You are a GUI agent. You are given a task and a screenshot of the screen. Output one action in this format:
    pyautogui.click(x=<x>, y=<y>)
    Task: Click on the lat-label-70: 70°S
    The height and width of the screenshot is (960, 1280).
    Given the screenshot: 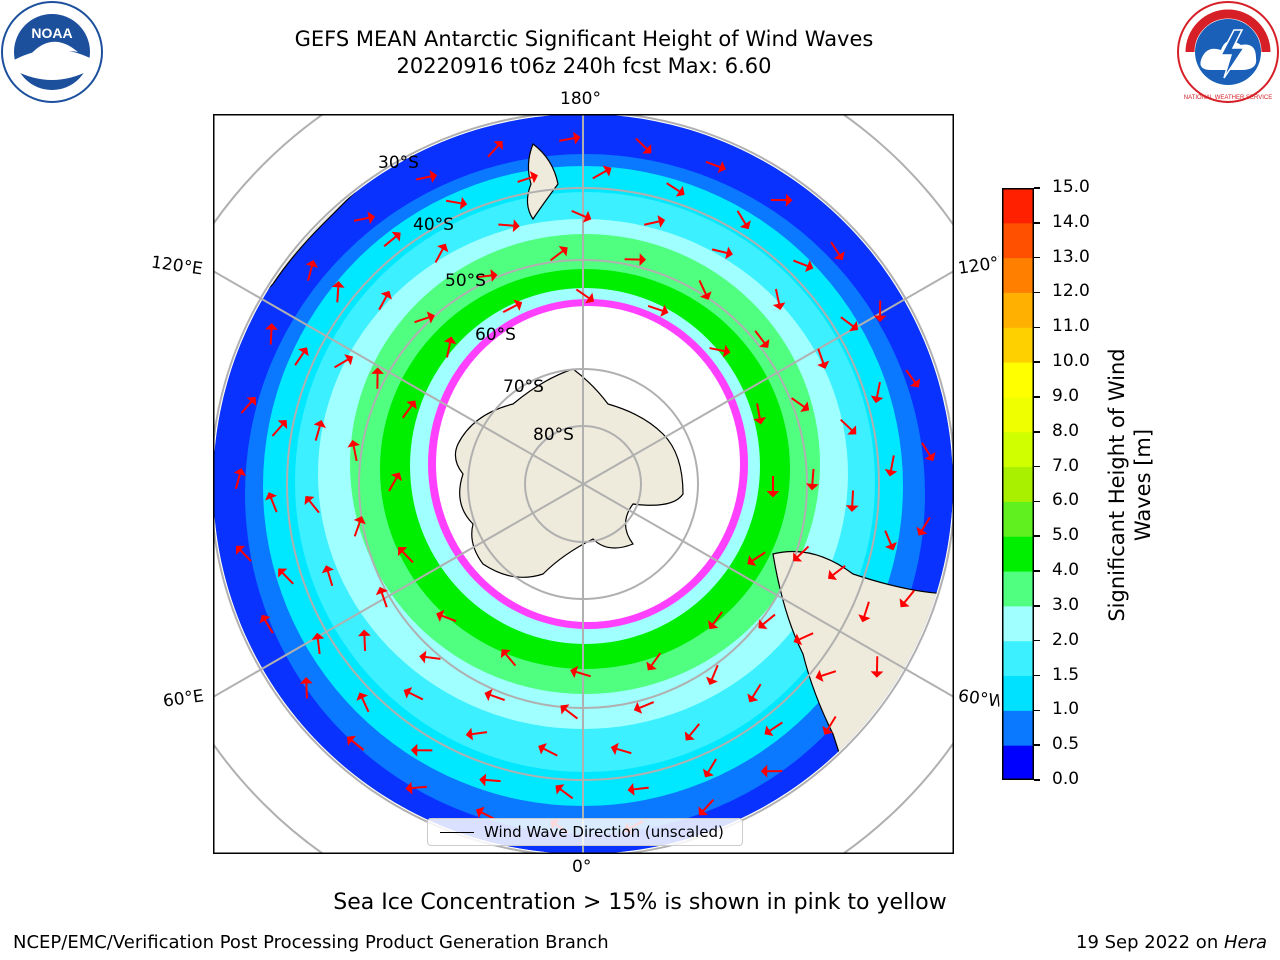 What is the action you would take?
    pyautogui.click(x=523, y=387)
    